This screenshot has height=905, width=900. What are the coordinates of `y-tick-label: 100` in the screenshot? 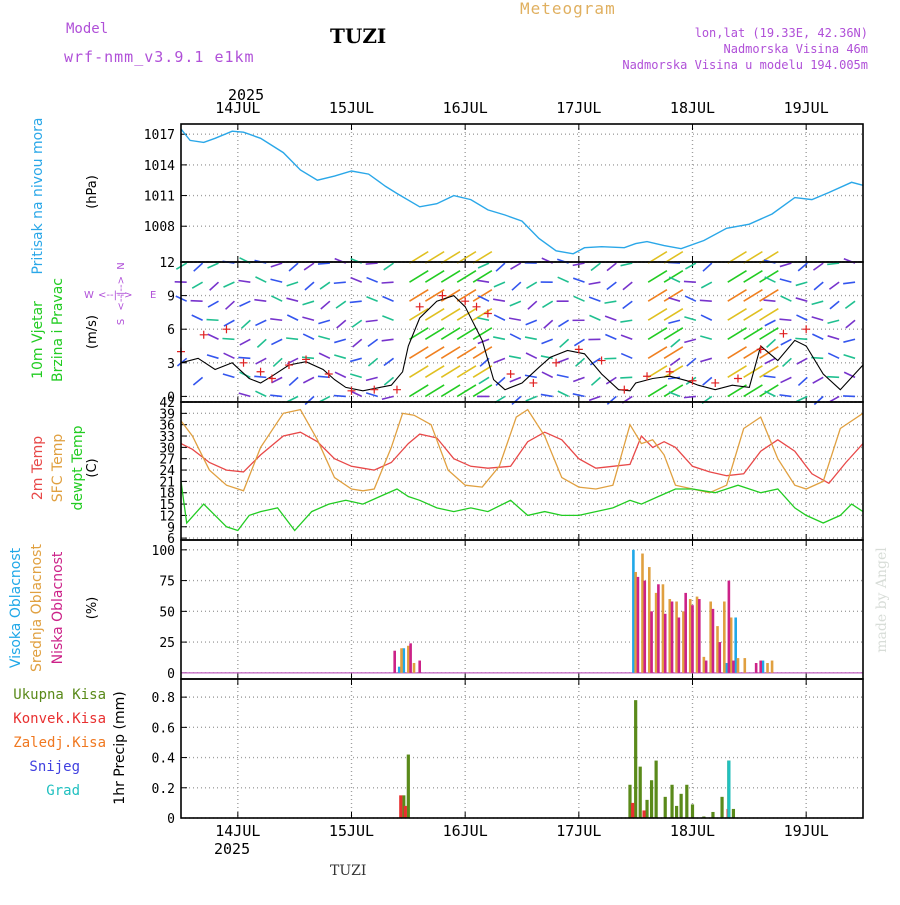 It's located at (163, 551).